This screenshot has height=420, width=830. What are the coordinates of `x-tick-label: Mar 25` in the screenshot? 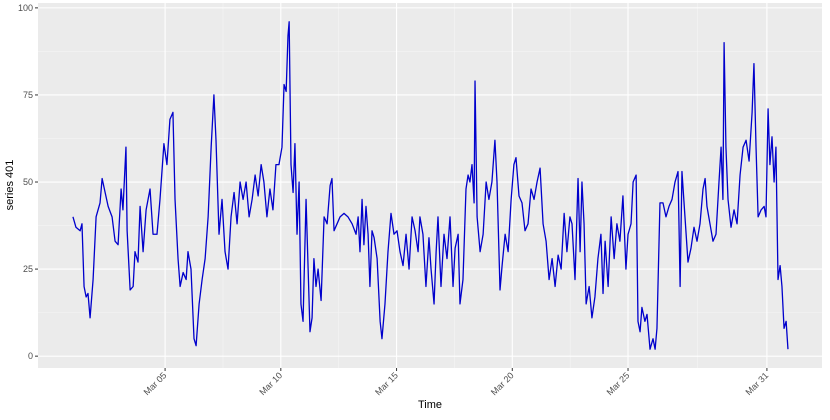 It's located at (618, 383).